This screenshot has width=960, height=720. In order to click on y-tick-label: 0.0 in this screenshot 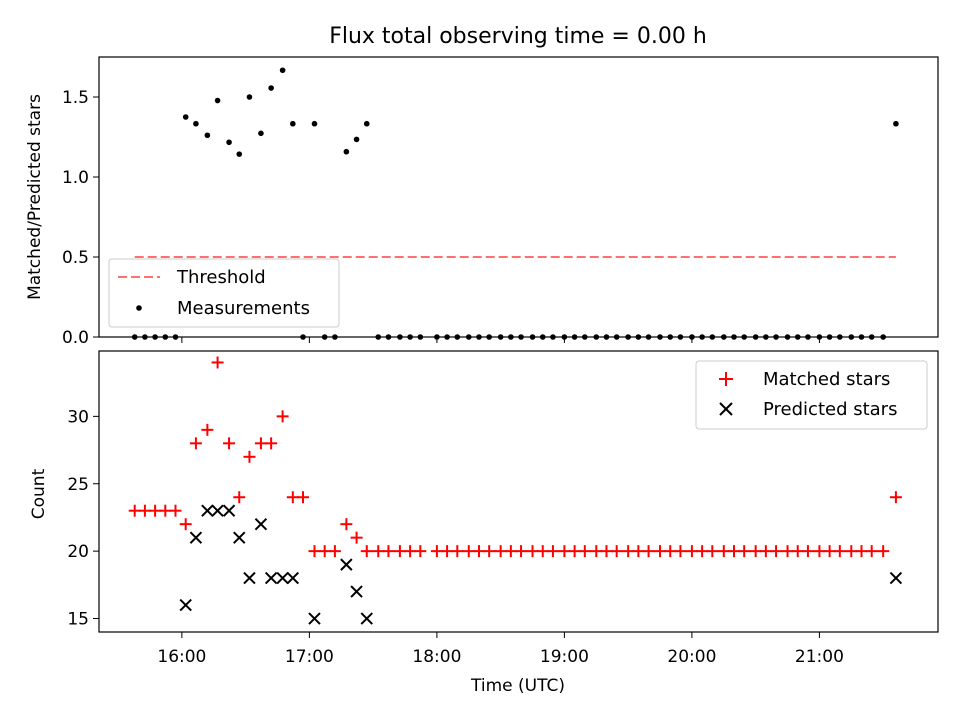, I will do `click(75, 338)`.